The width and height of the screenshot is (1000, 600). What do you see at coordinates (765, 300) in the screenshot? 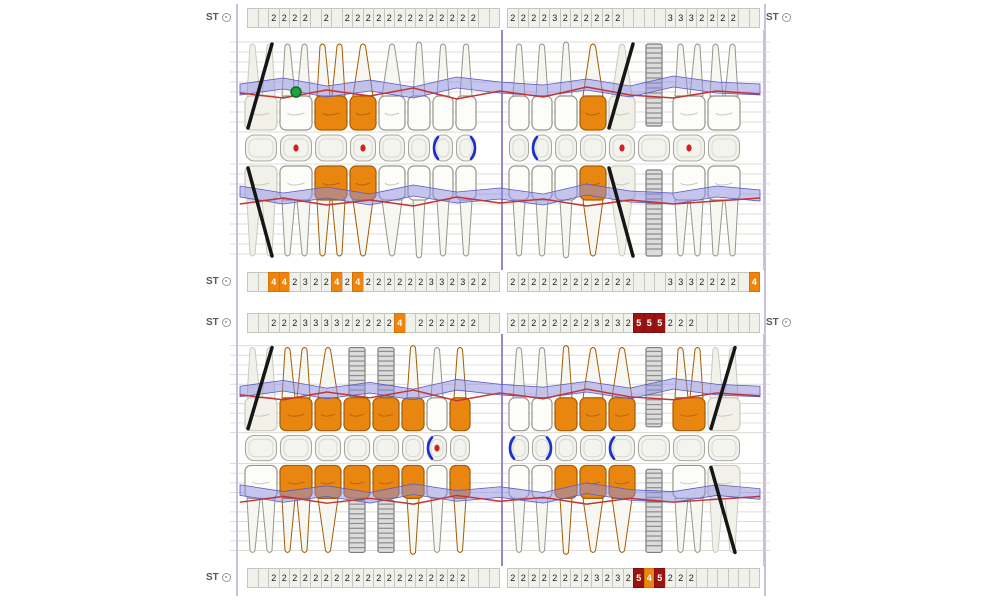
I see `chart-right-border` at bounding box center [765, 300].